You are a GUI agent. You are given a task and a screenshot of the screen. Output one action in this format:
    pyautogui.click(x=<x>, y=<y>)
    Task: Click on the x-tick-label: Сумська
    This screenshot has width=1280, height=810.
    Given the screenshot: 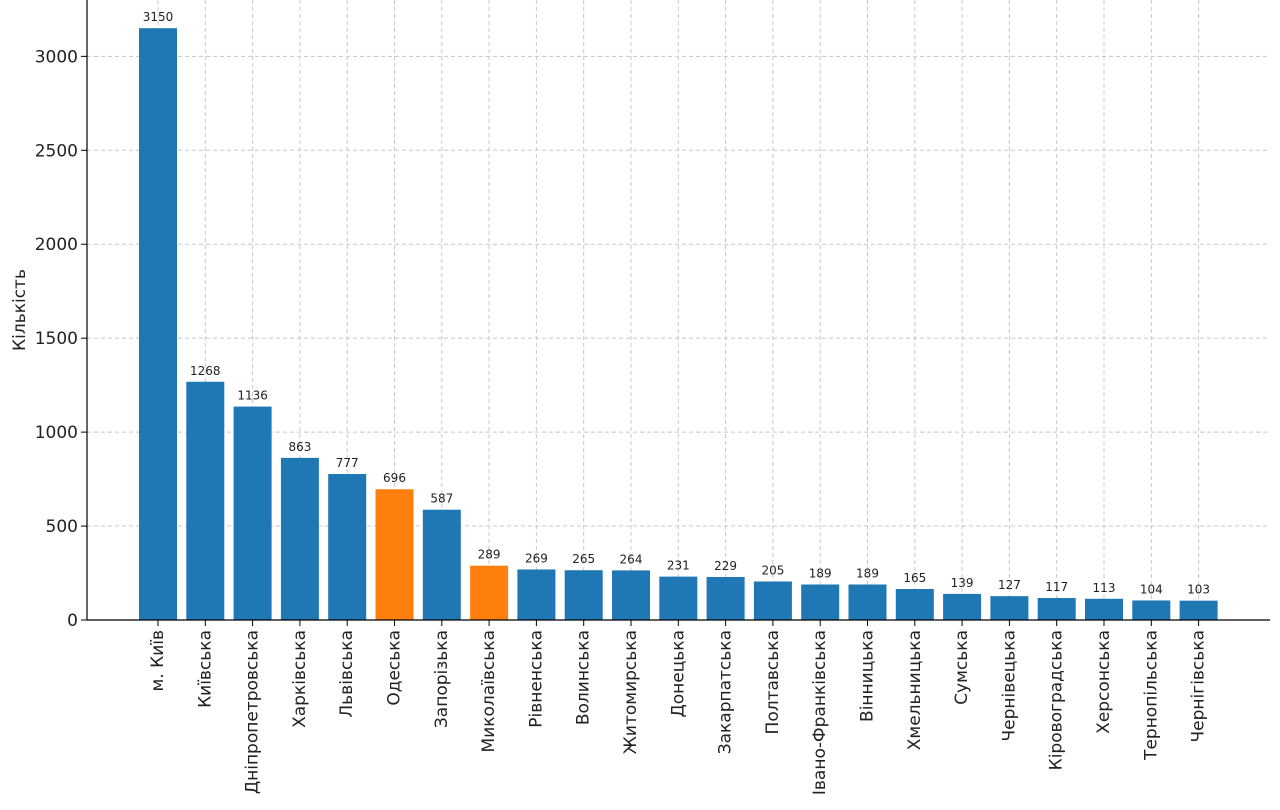 What is the action you would take?
    pyautogui.click(x=962, y=667)
    